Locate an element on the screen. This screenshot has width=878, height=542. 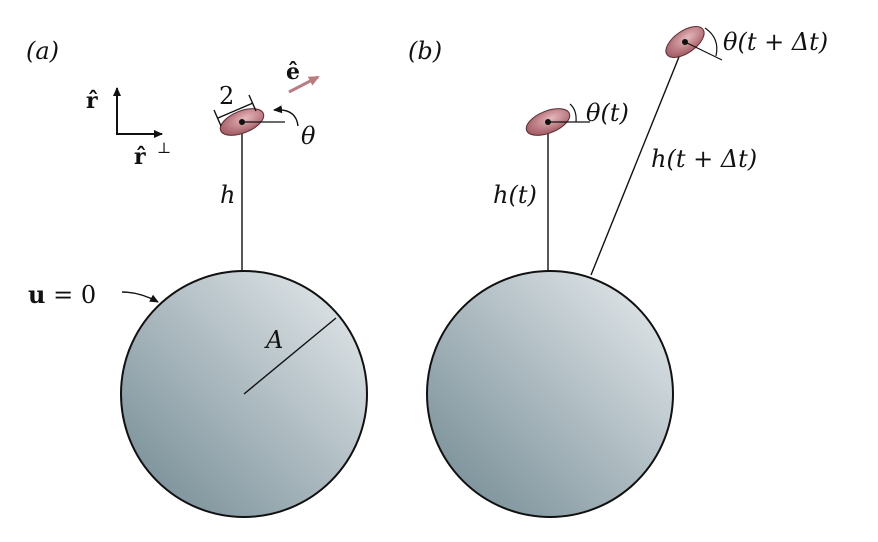
boundary-label: u = 0 is located at coordinates (62, 294).